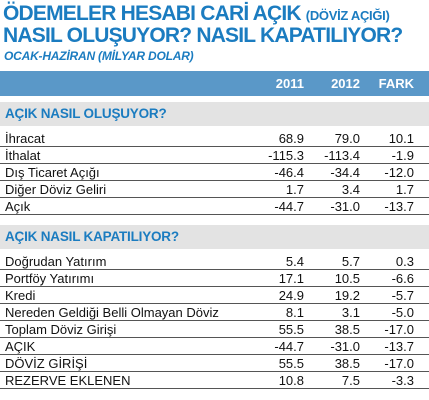 The height and width of the screenshot is (400, 429). I want to click on value-2011: -46.4, so click(289, 172).